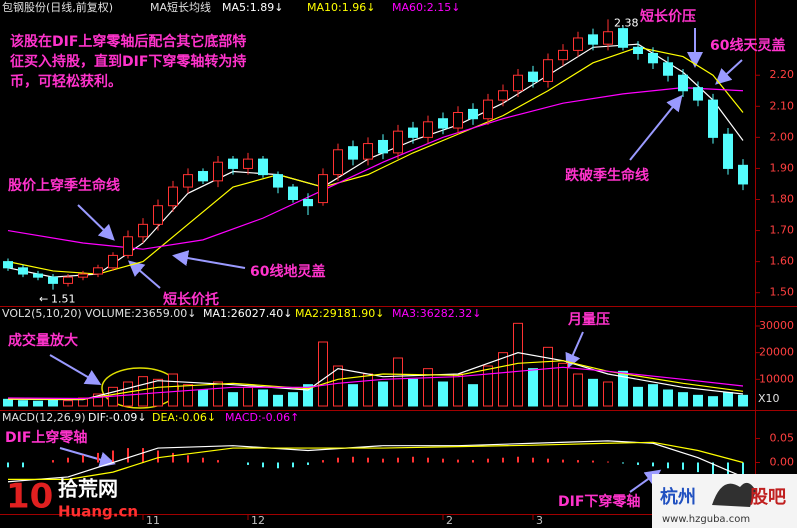  I want to click on logo-right, so click(724, 501).